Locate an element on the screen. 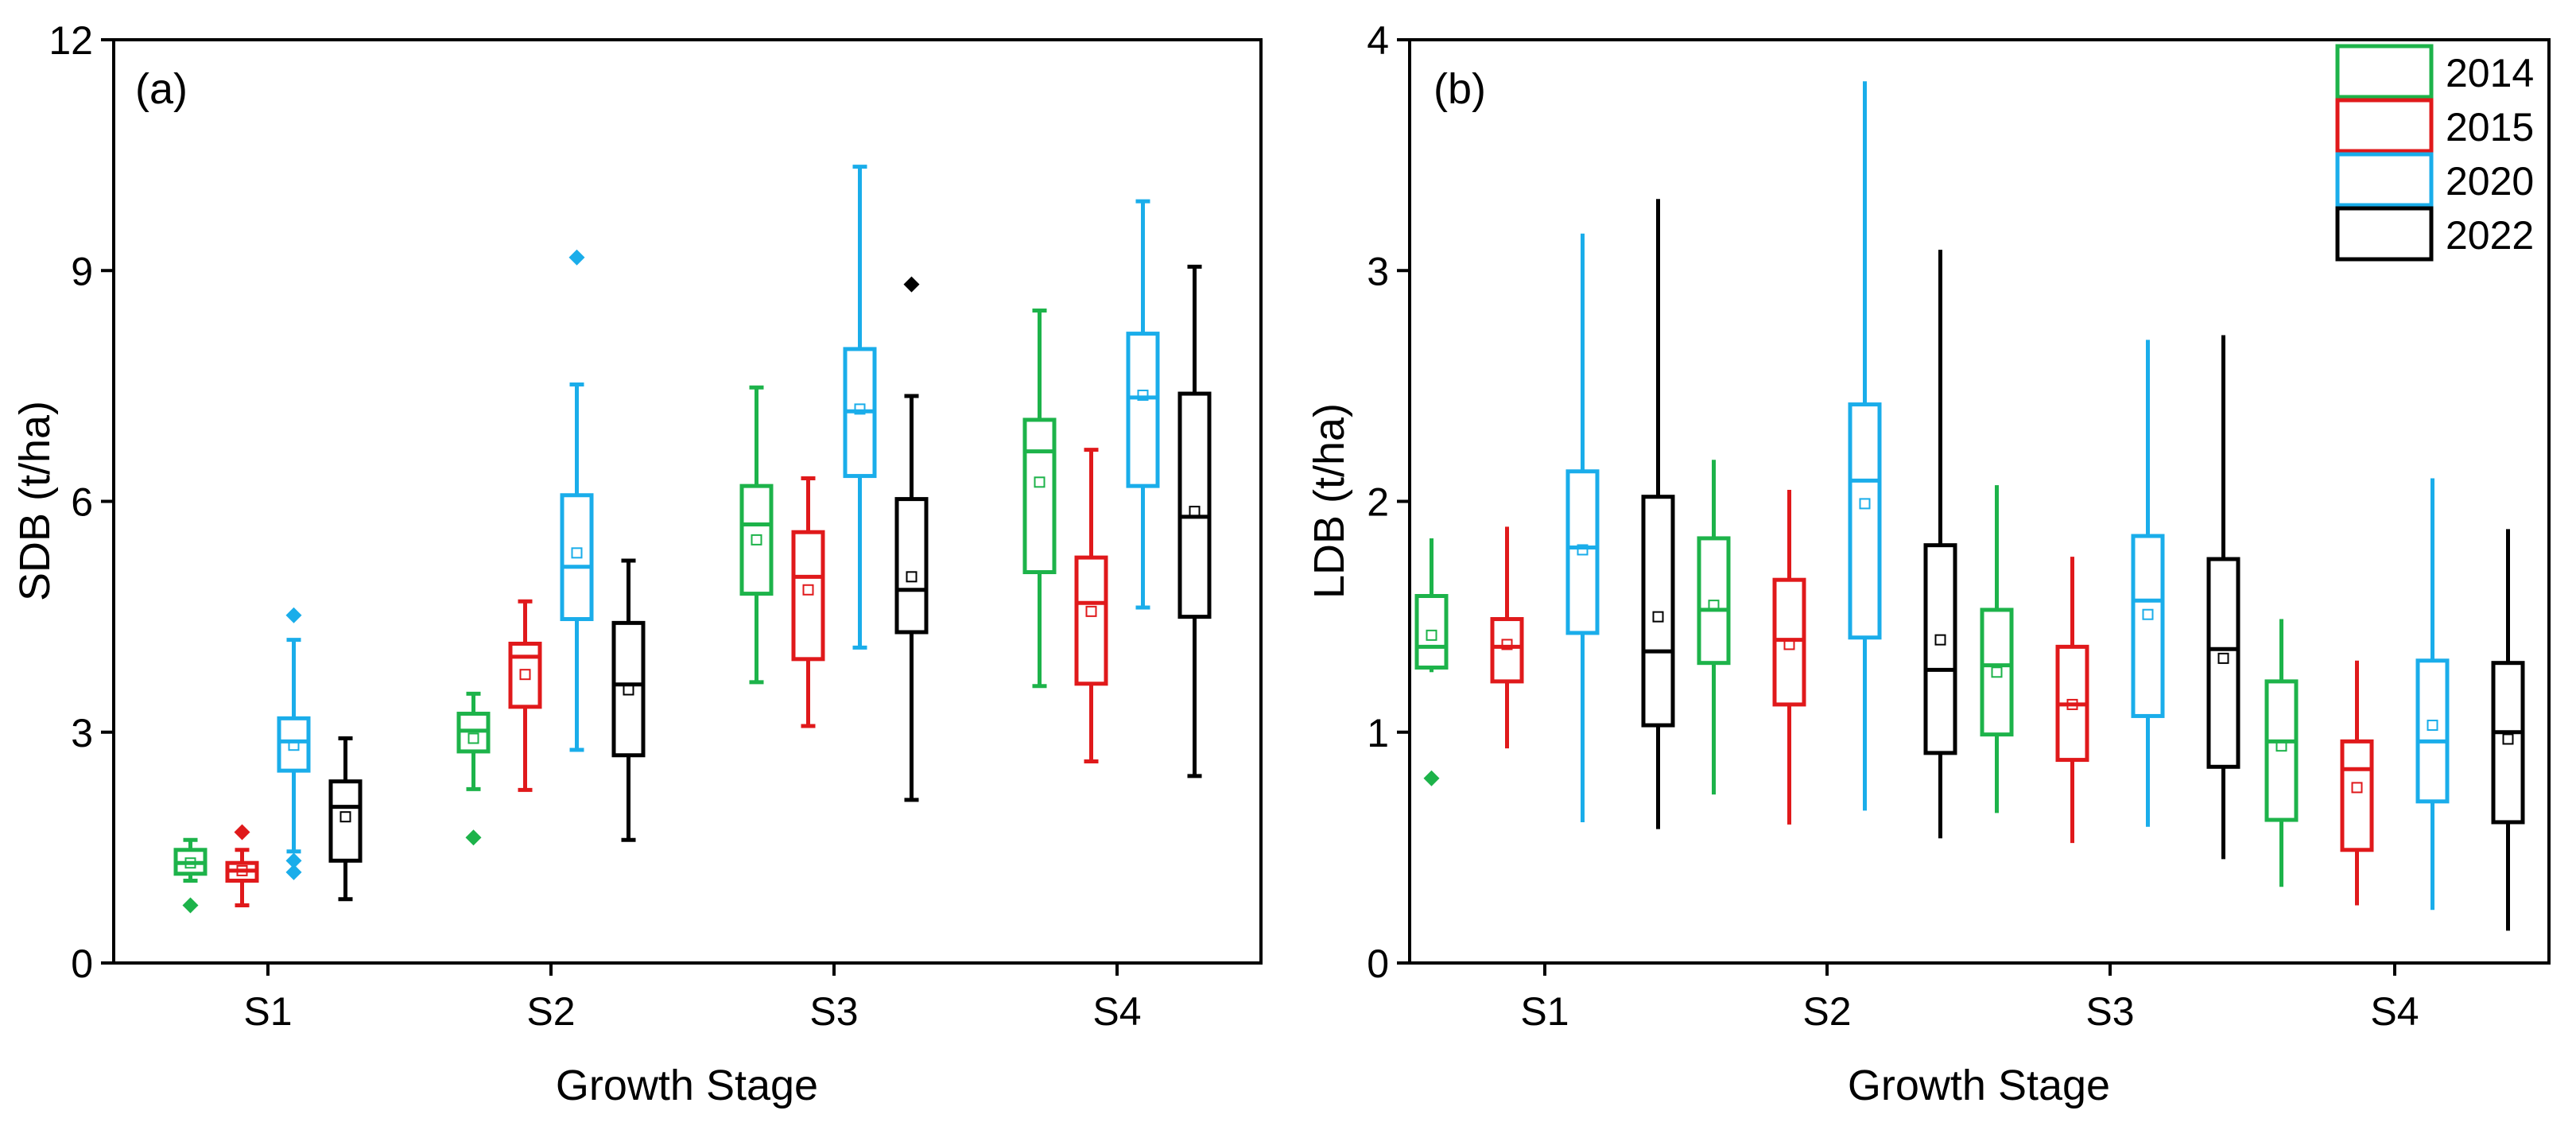 The height and width of the screenshot is (1126, 2576). x-tick-label: S4 is located at coordinates (1117, 1011).